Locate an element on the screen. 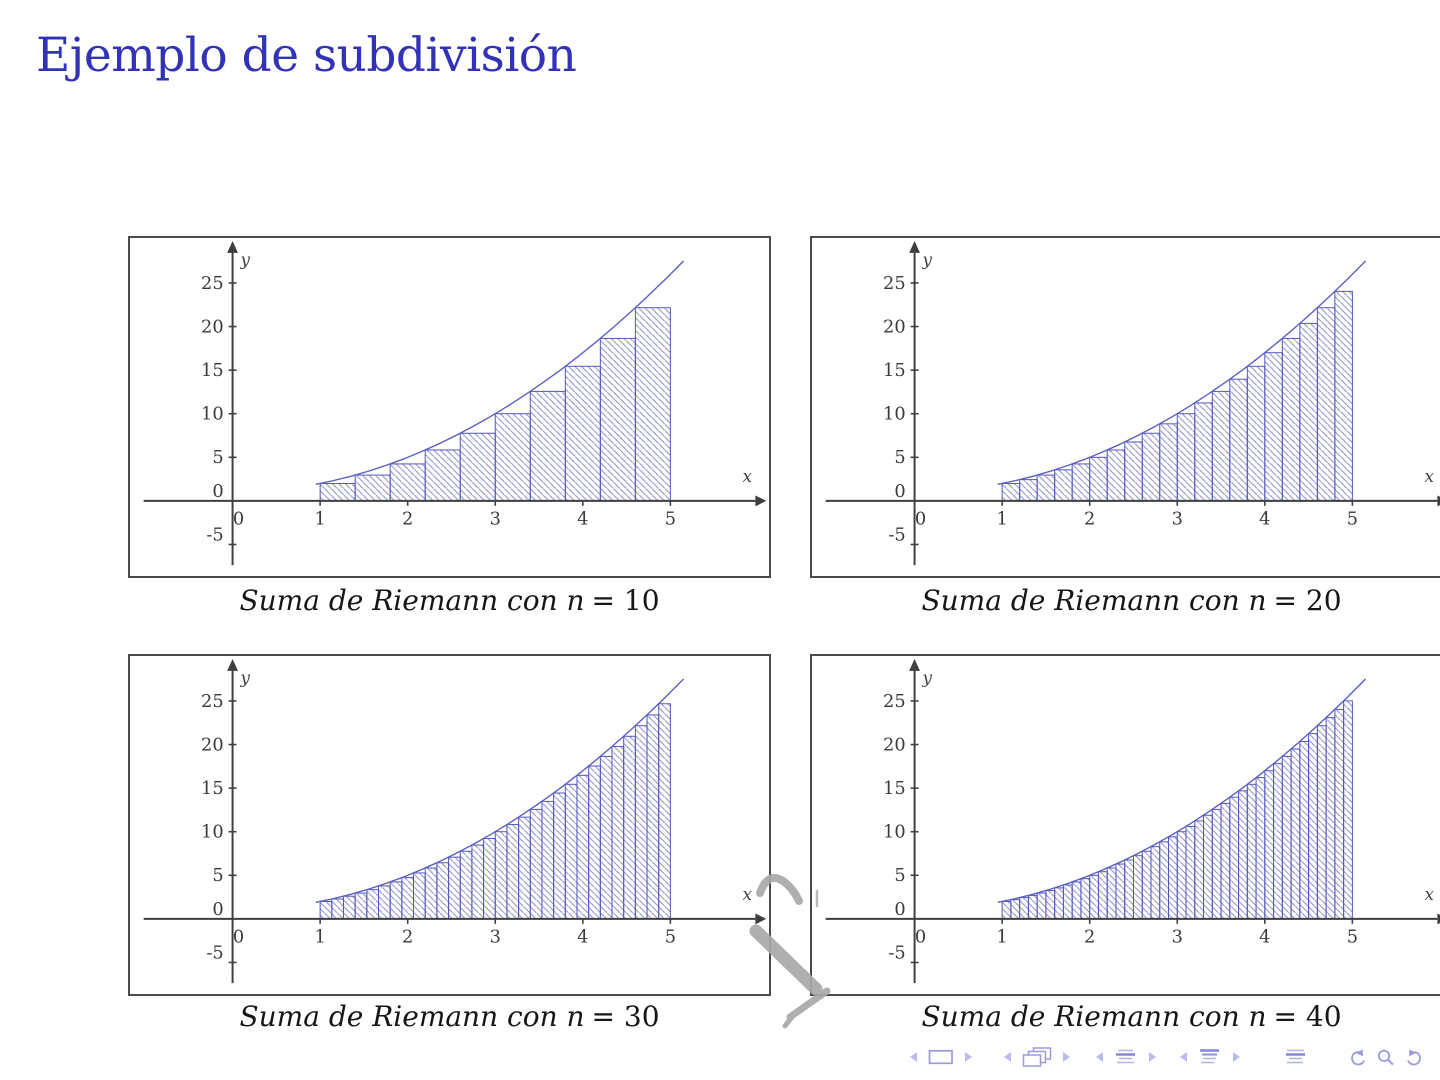 This screenshot has width=1440, height=1080. section-next-icon is located at coordinates (1237, 1057).